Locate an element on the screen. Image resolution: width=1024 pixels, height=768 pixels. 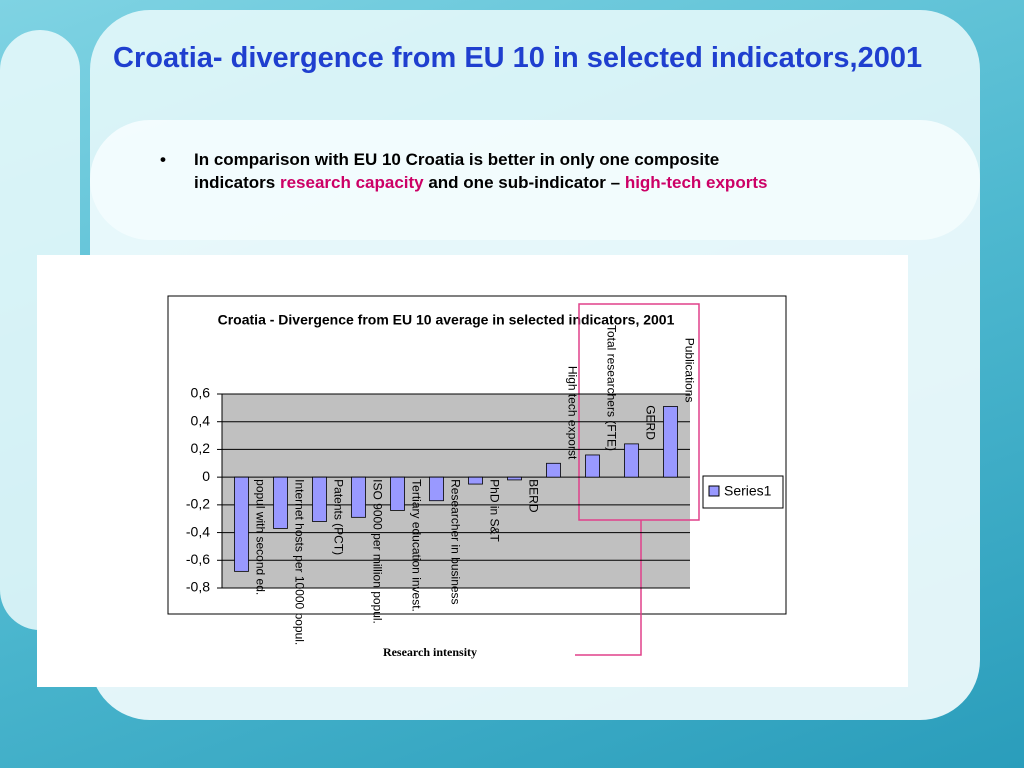
bullet-text: high-tech exports is located at coordinates (696, 182).